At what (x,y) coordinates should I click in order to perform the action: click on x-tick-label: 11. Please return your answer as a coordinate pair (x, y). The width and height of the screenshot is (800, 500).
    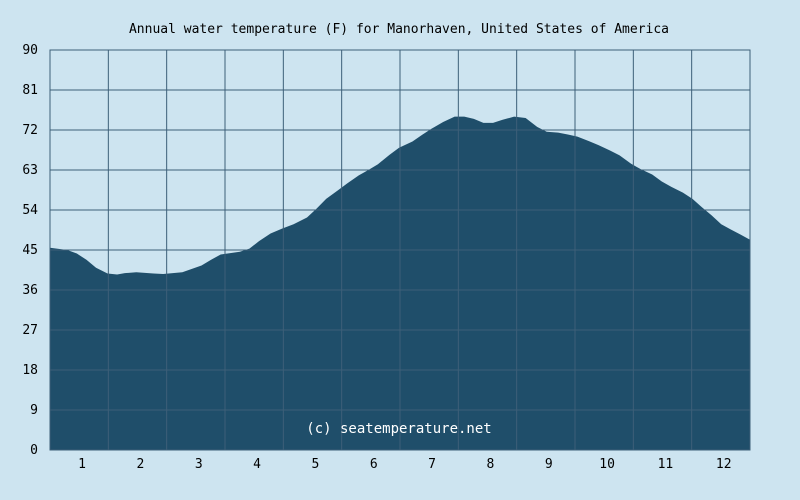
    Looking at the image, I should click on (666, 464).